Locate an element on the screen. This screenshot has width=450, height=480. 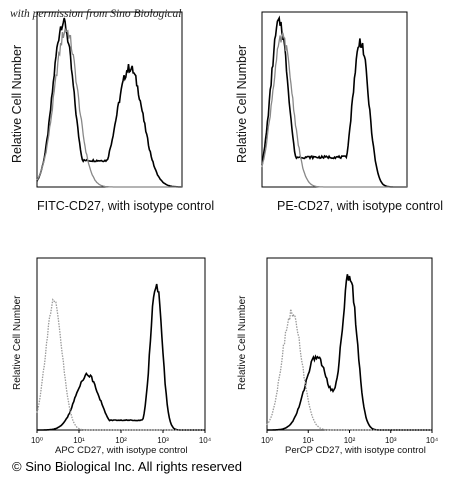
x-axis-label: PerCP CD27, with isotype control is located at coordinates (355, 450).